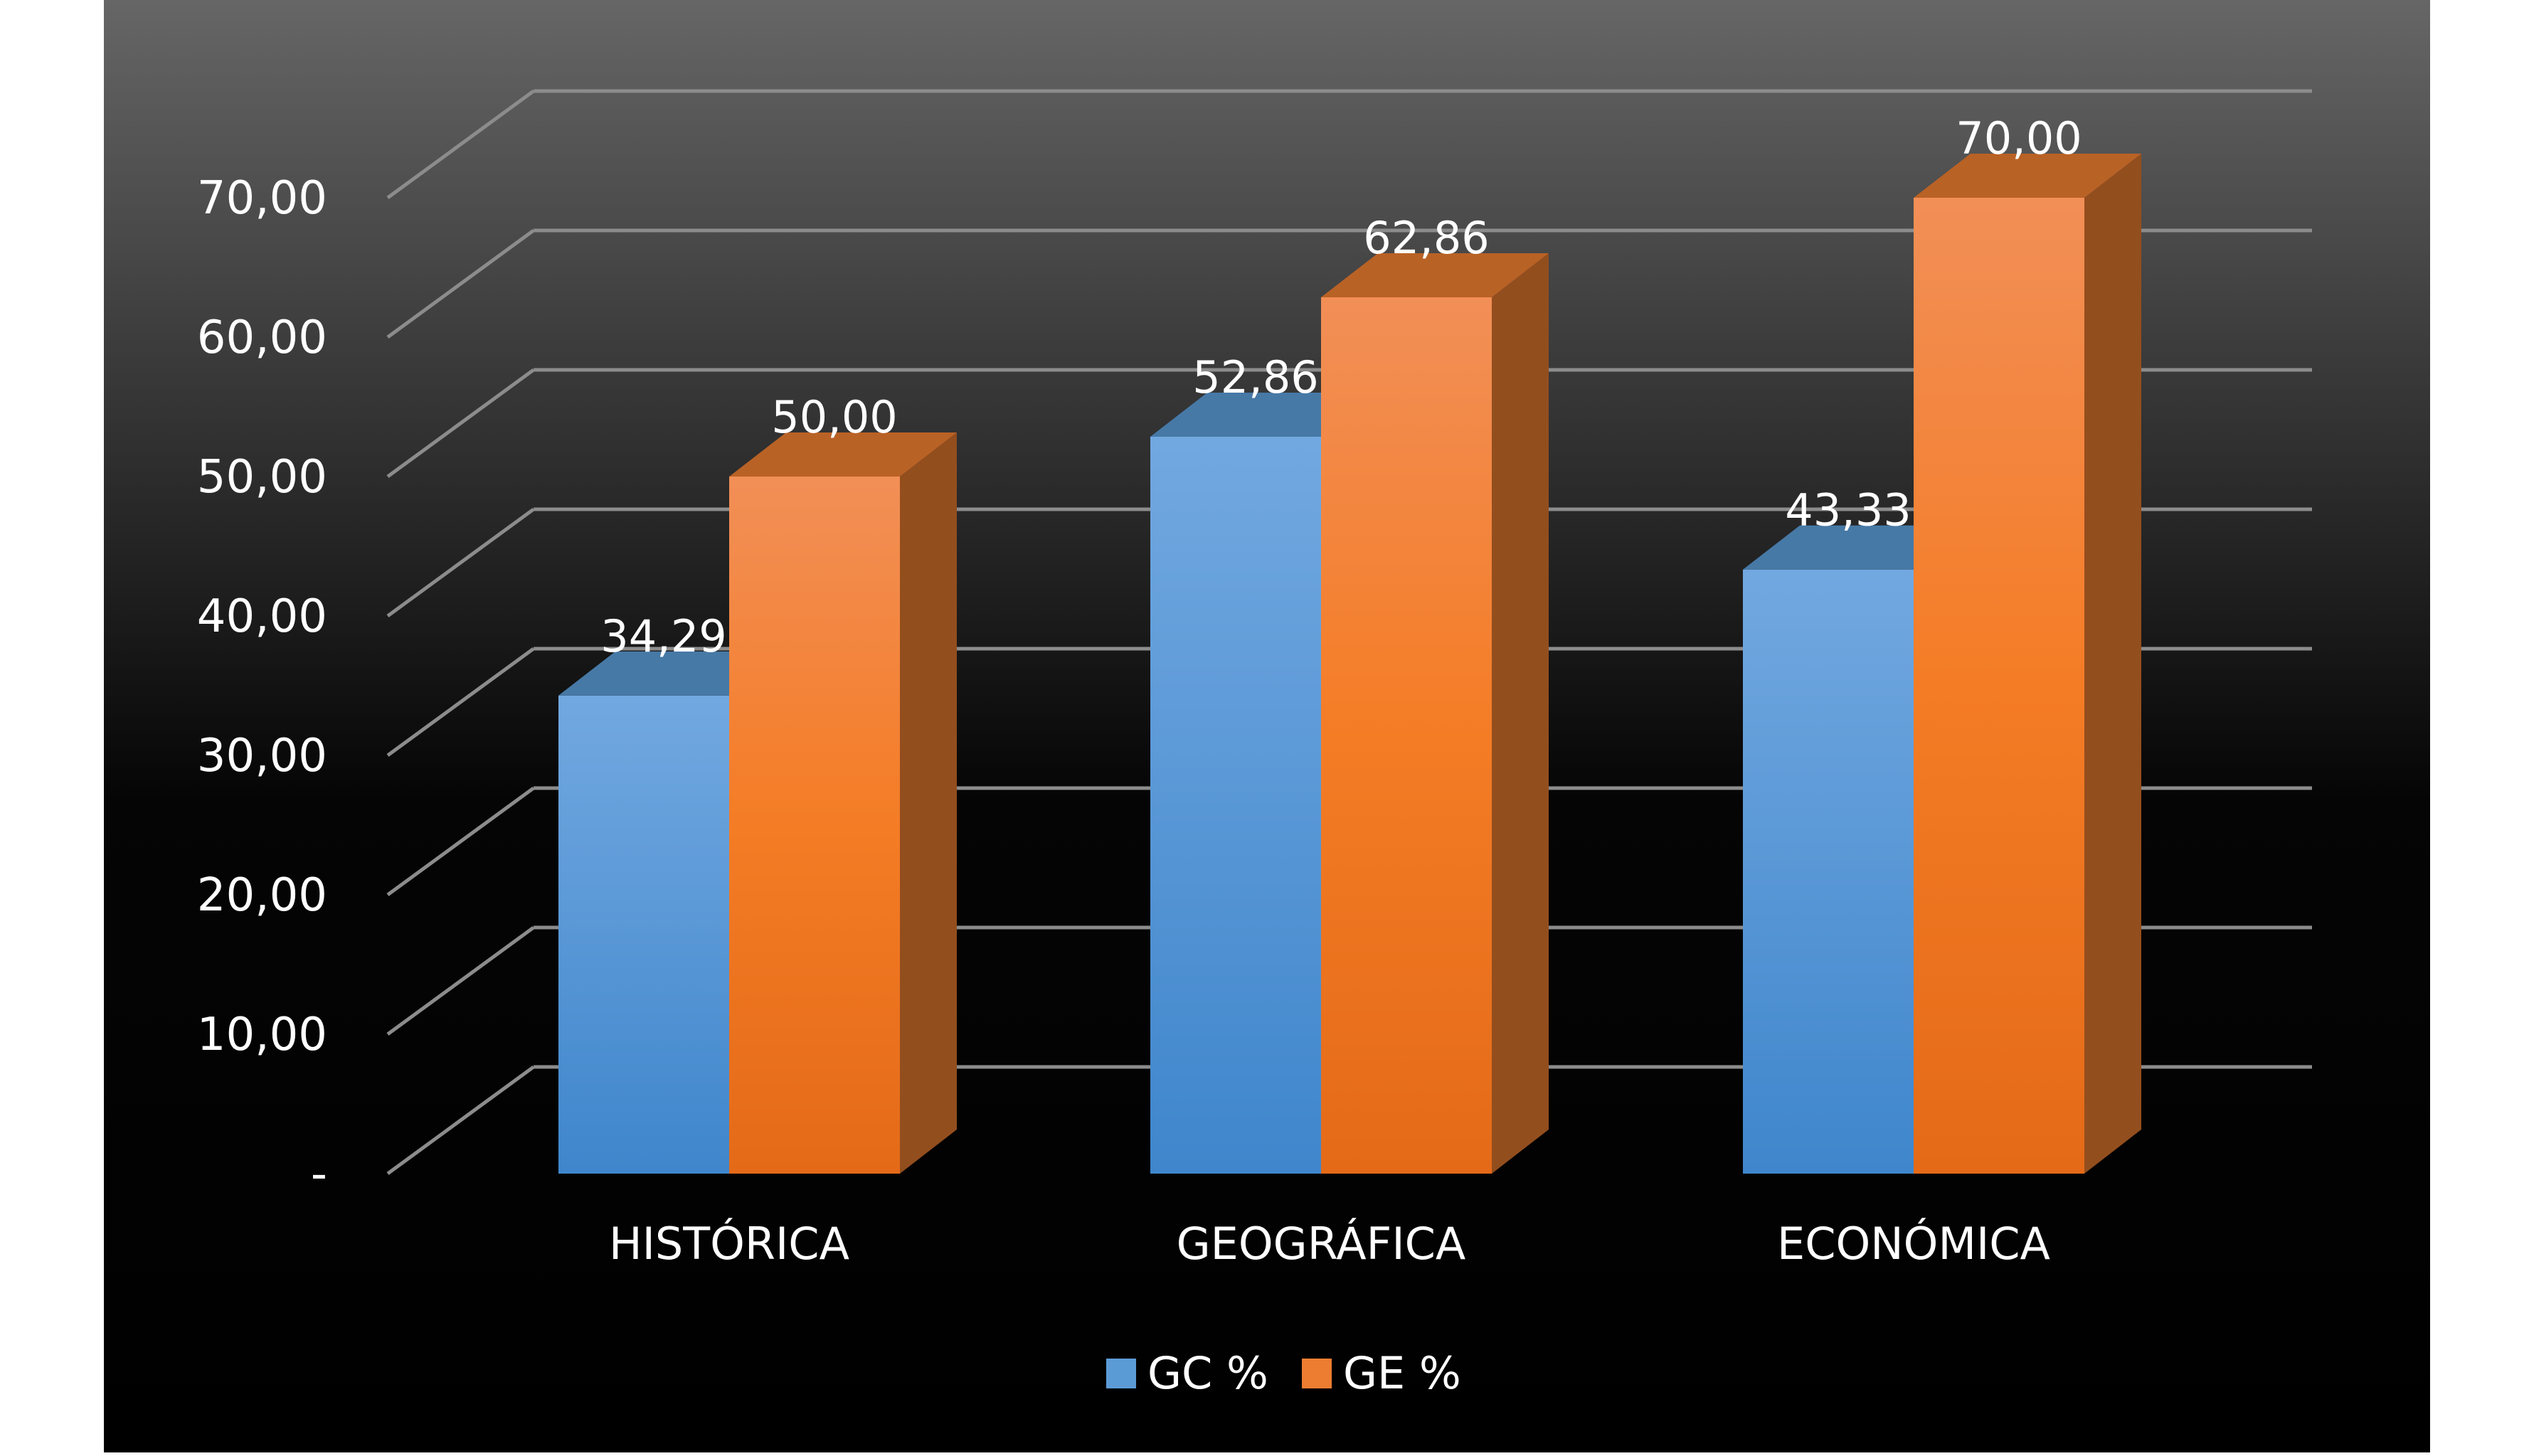 This screenshot has height=1456, width=2524. What do you see at coordinates (262, 756) in the screenshot?
I see `y-tick-label: 30,00` at bounding box center [262, 756].